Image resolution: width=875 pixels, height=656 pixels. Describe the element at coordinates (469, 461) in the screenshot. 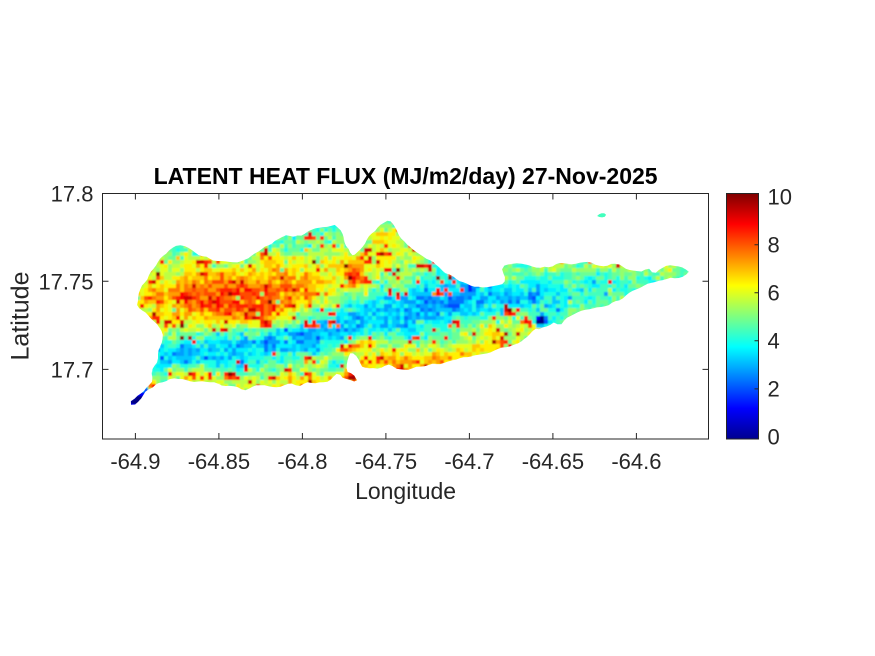

I see `svg-text: -64.7` at that location.